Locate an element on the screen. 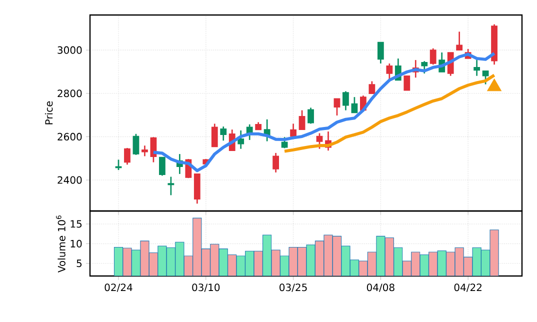 The height and width of the screenshot is (322, 537). y-tick-label: 15 is located at coordinates (76, 224).